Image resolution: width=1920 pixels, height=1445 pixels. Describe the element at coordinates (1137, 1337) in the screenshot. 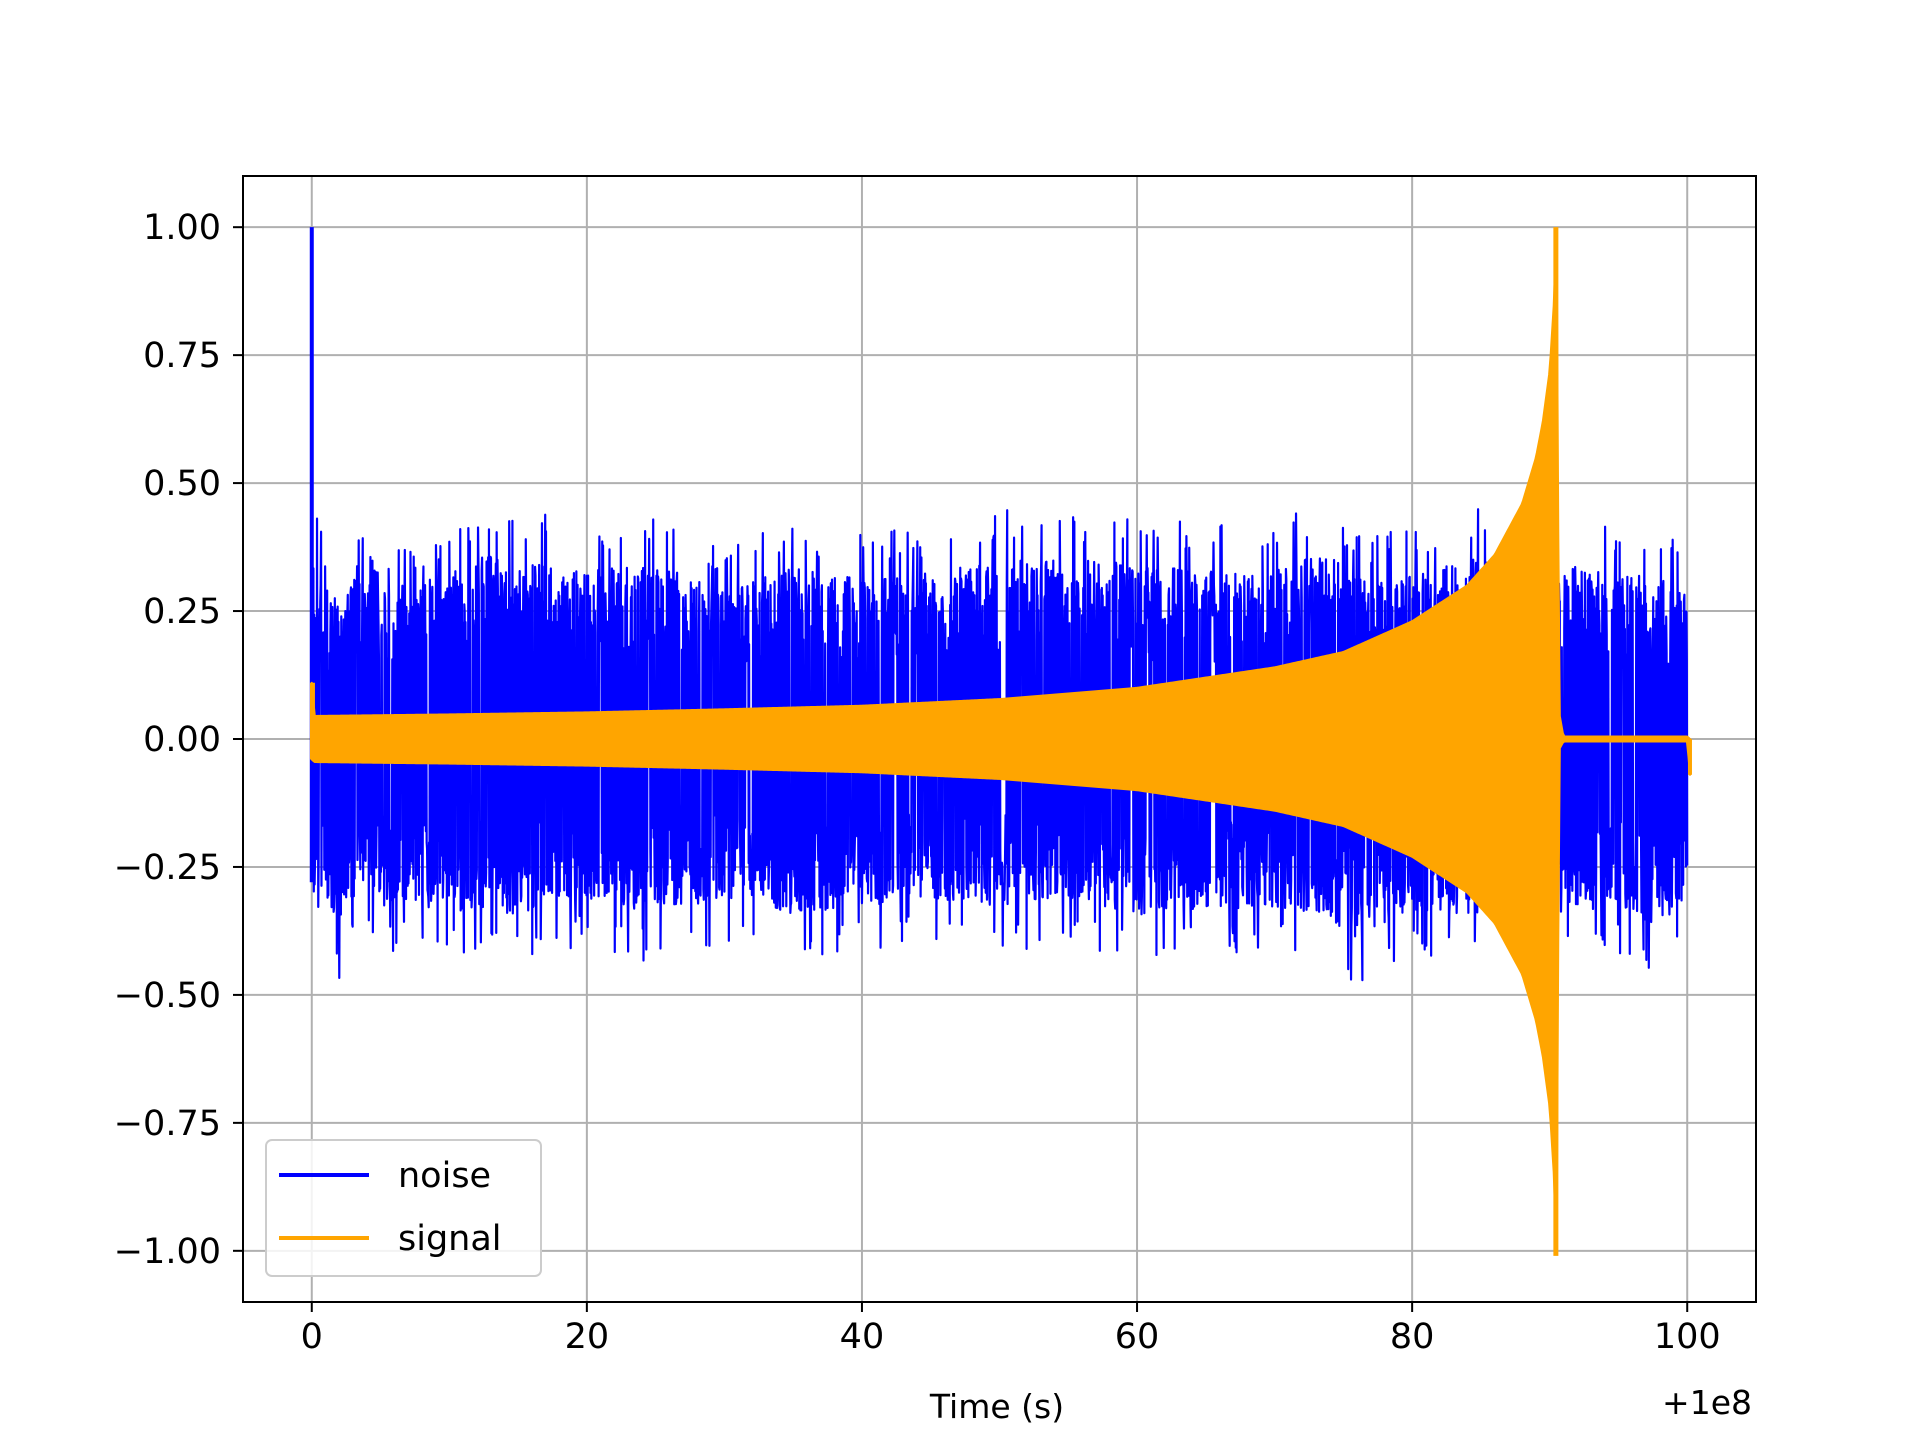

I see `x-tick-label: 60` at that location.